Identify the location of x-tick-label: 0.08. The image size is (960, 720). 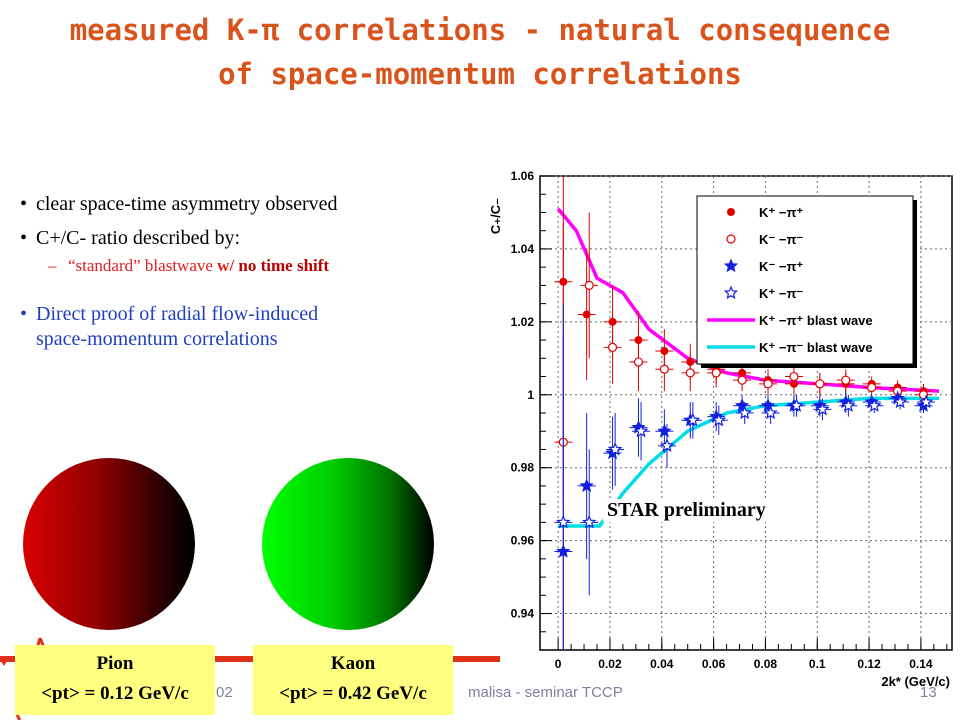
(766, 664).